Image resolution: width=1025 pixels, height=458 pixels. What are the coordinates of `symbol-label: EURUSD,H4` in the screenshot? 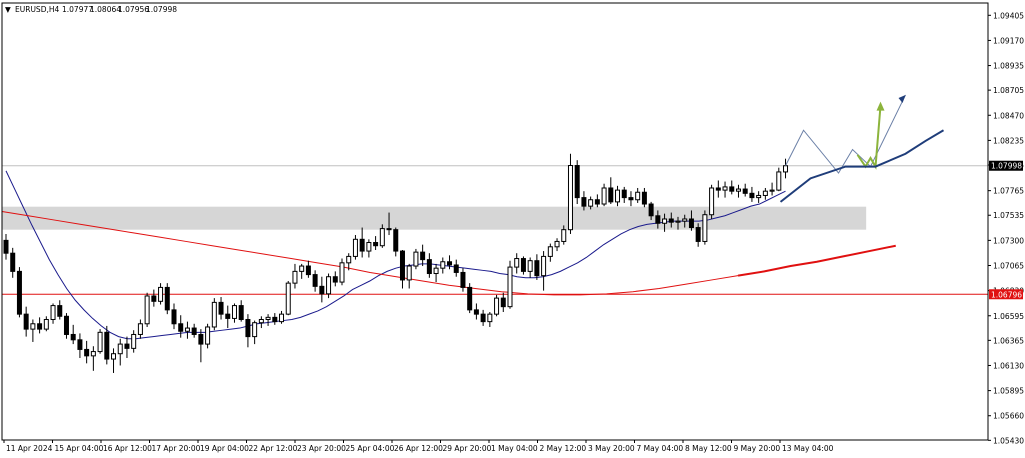 It's located at (37, 9).